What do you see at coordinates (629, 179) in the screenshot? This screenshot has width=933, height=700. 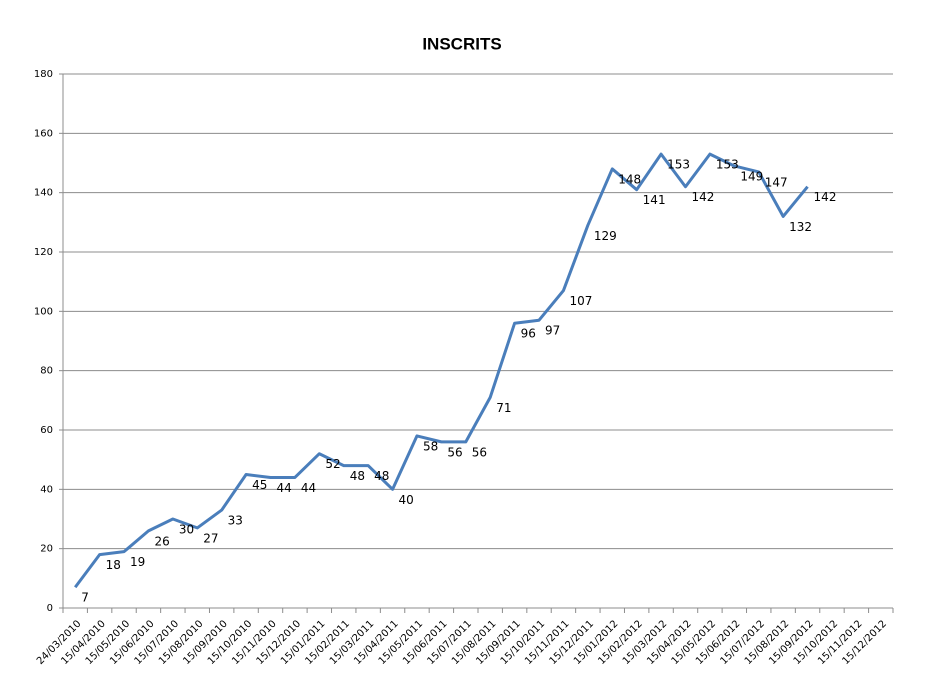 I see `data-label: 148` at bounding box center [629, 179].